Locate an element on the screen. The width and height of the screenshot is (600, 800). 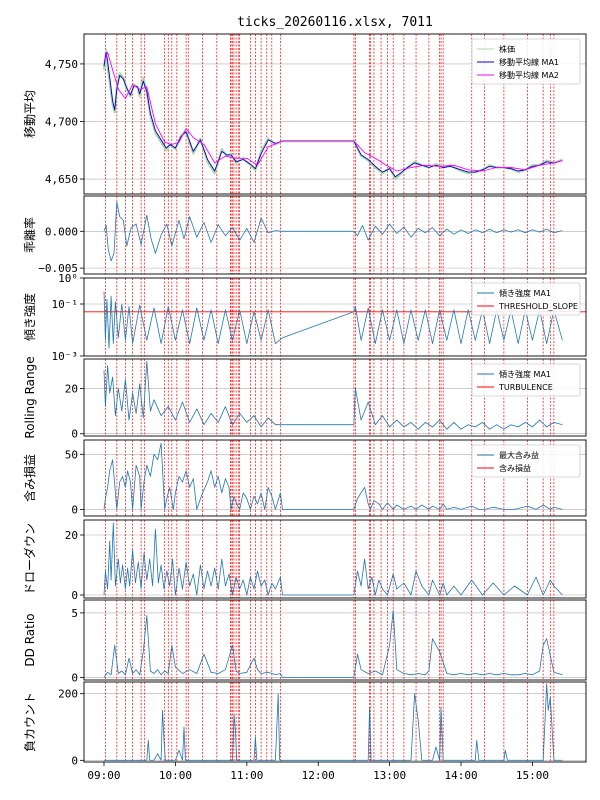
series-line-負カウント is located at coordinates (333, 722).